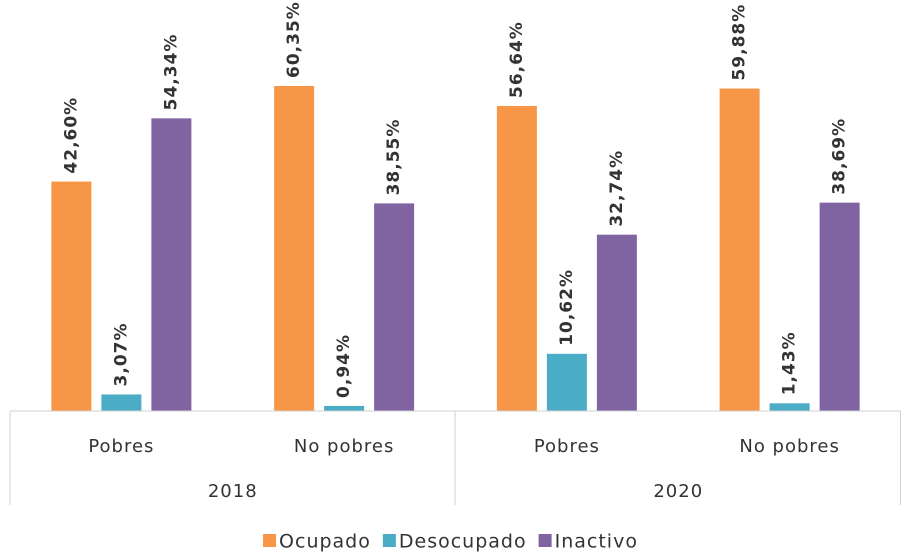 The image size is (901, 554). Describe the element at coordinates (740, 42) in the screenshot. I see `data-label: 59,88%` at that location.